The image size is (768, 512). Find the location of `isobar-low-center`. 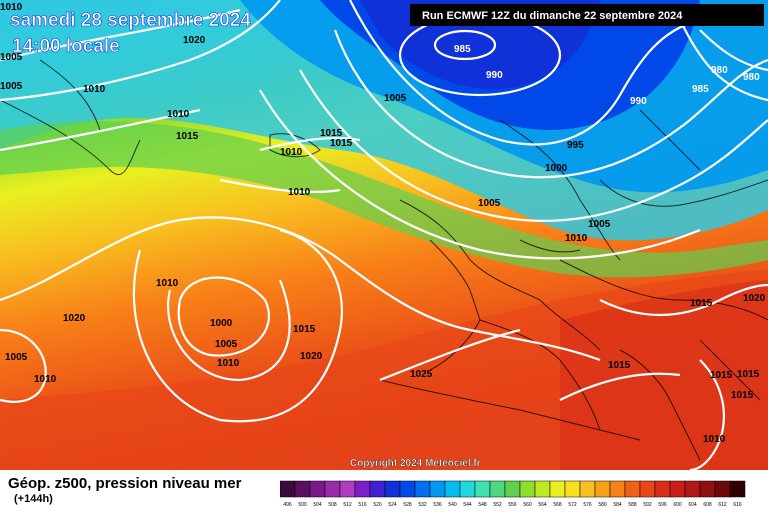

isobar-low-center is located at coordinates (465, 45).